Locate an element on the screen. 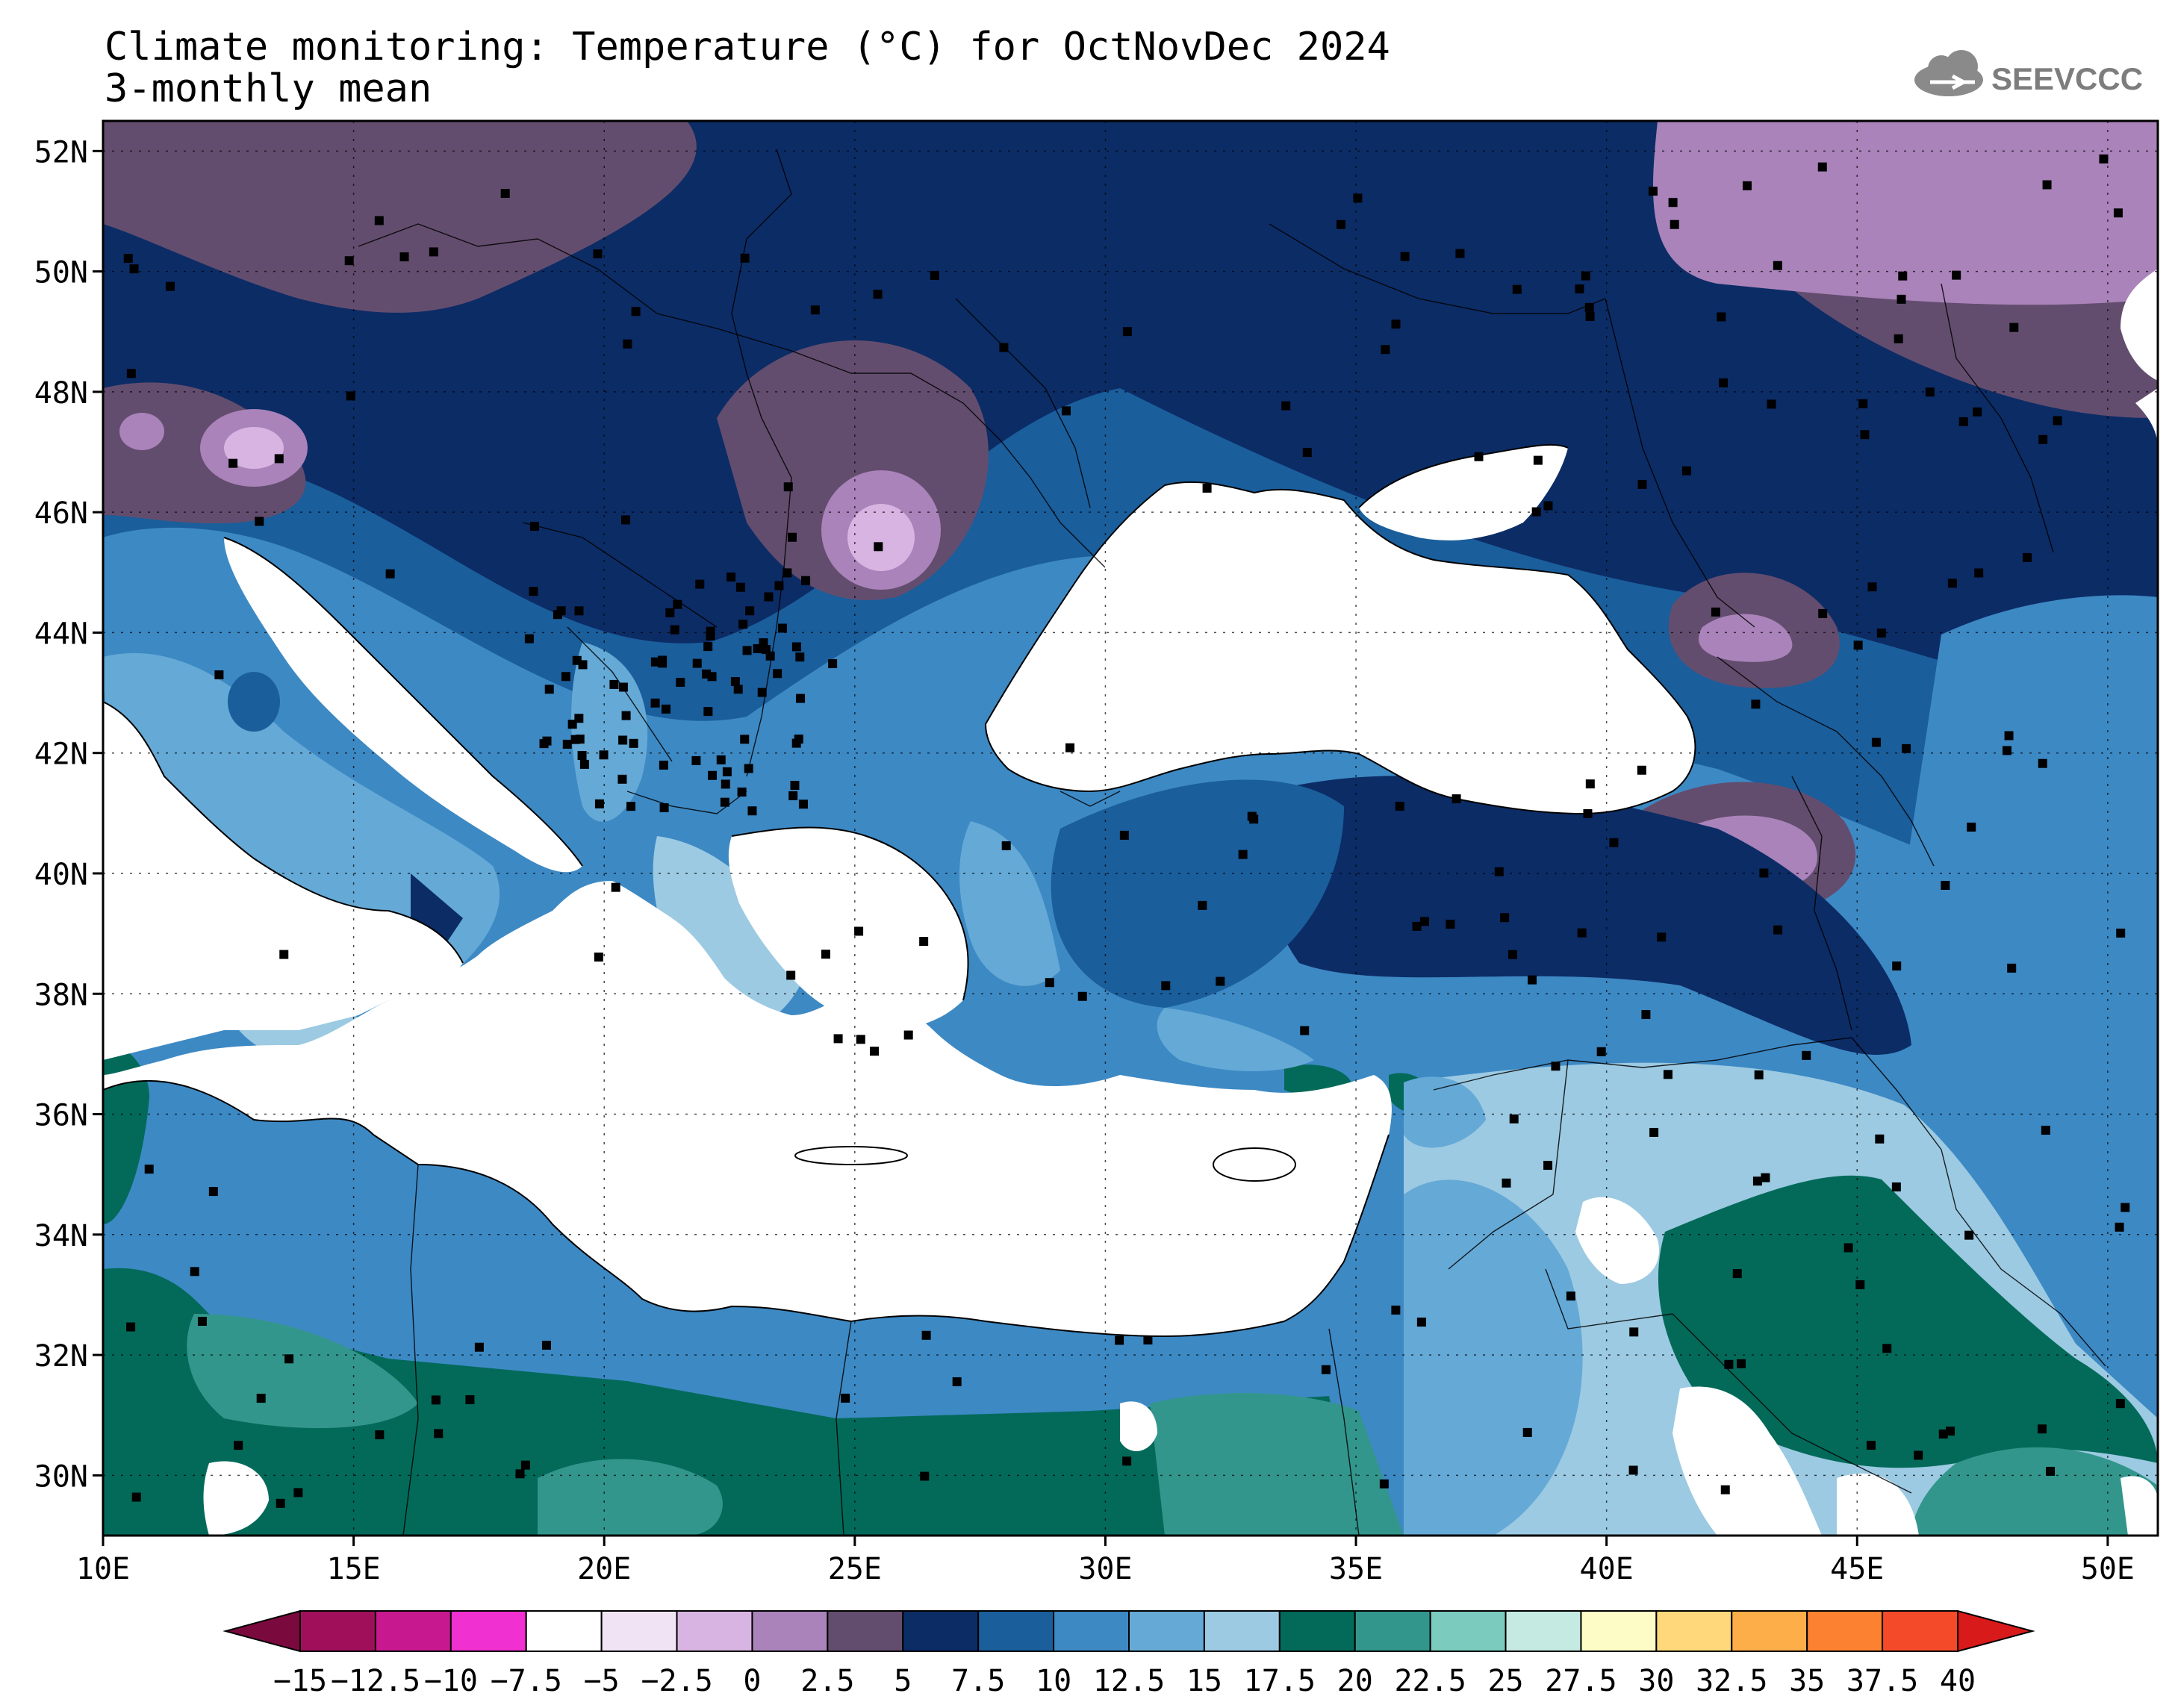 The height and width of the screenshot is (1708, 2175). lat-tick-label: 48N is located at coordinates (61, 393).